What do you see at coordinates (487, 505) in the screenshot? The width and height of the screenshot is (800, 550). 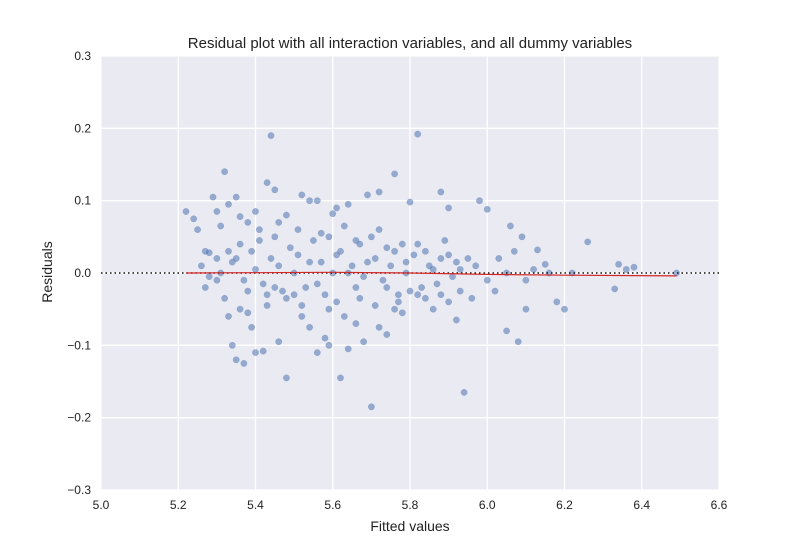 I see `x-tick-label: 6.0` at bounding box center [487, 505].